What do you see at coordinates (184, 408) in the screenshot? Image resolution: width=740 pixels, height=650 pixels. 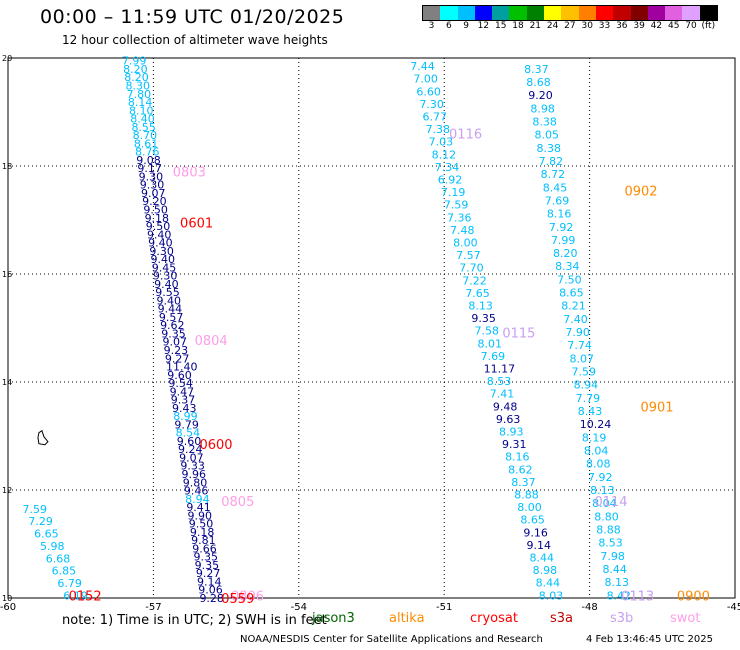 I see `swh-value-label: 9.43` at bounding box center [184, 408].